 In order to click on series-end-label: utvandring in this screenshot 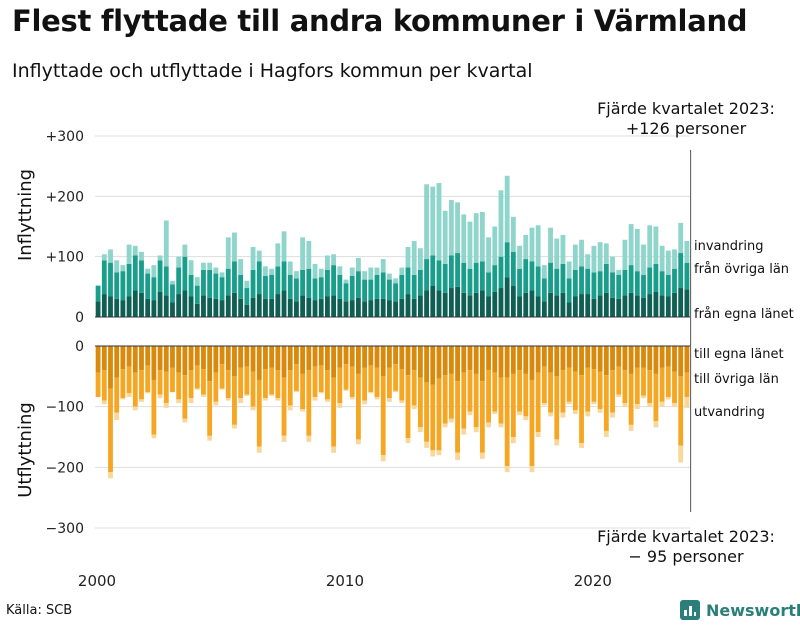, I will do `click(729, 412)`.